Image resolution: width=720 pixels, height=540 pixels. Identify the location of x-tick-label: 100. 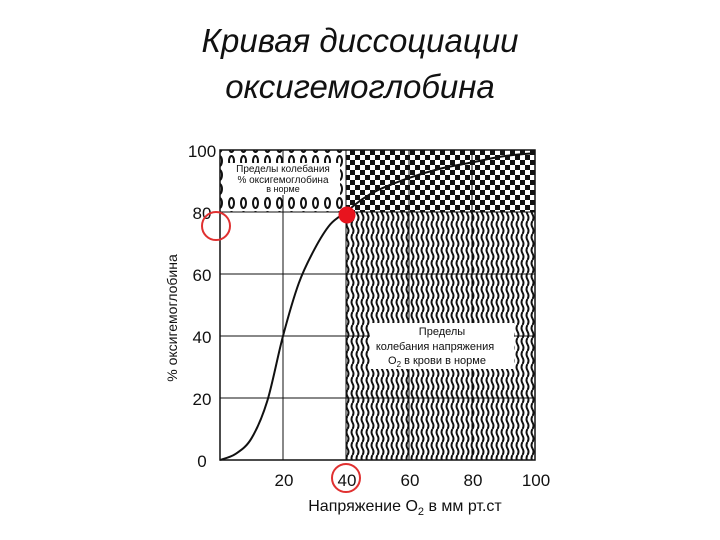
(536, 480).